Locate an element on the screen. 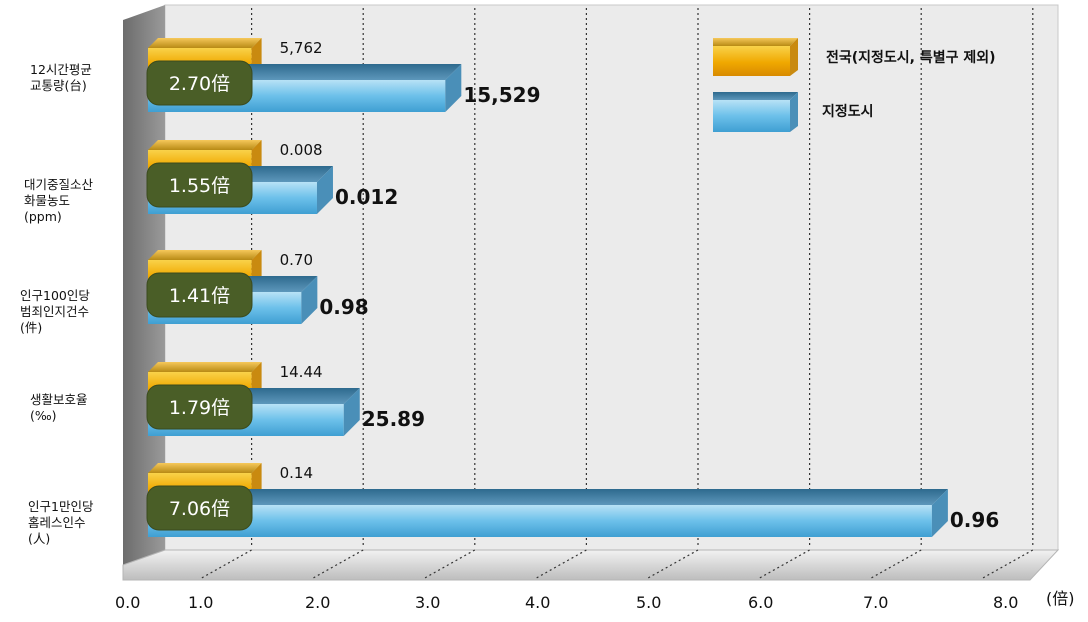 The width and height of the screenshot is (1088, 622). category-label: (人) is located at coordinates (39, 538).